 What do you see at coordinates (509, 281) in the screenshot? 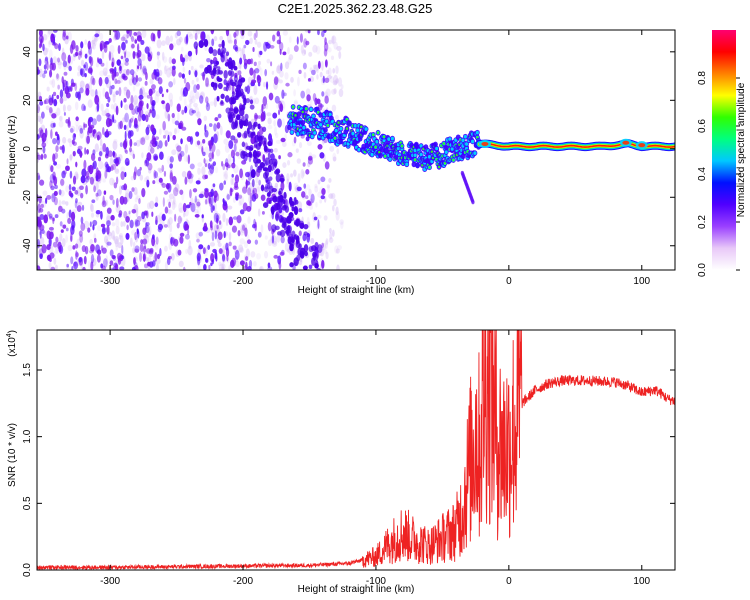
I see `spectrogram-xtick-label: 0` at bounding box center [509, 281].